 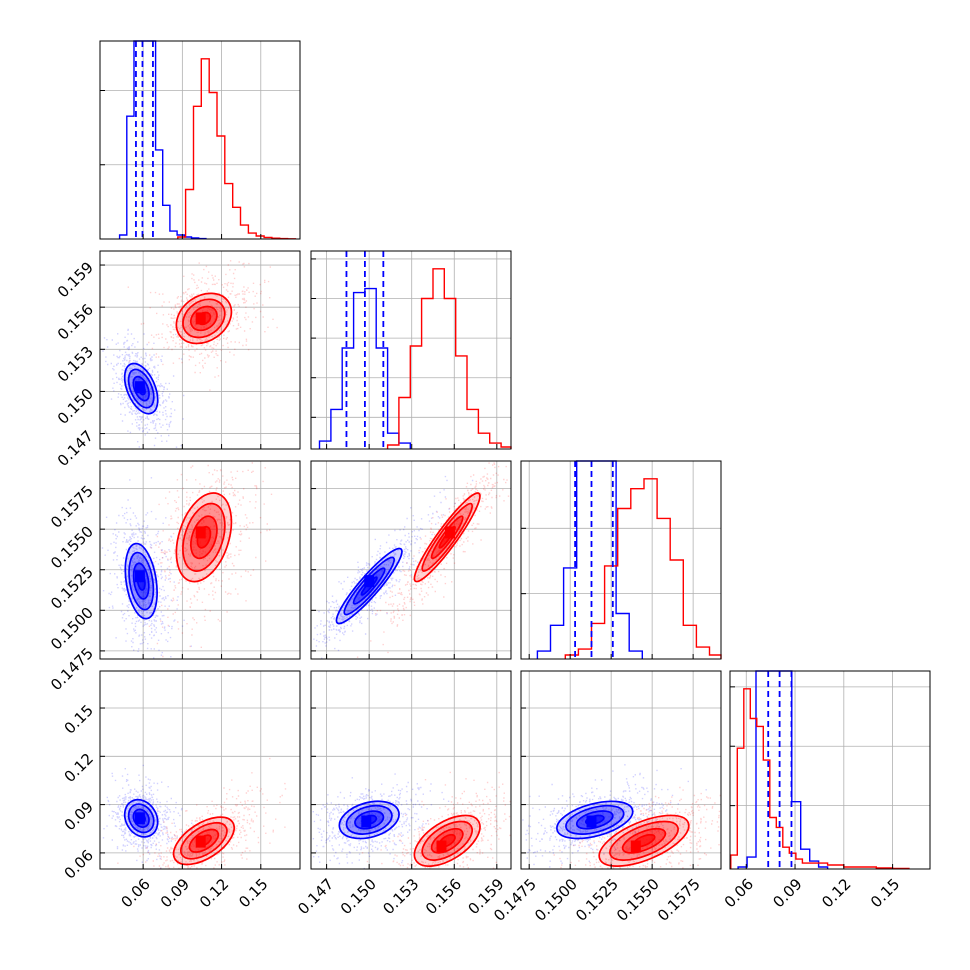 I want to click on y-tick-label: 0.06, so click(x=79, y=864).